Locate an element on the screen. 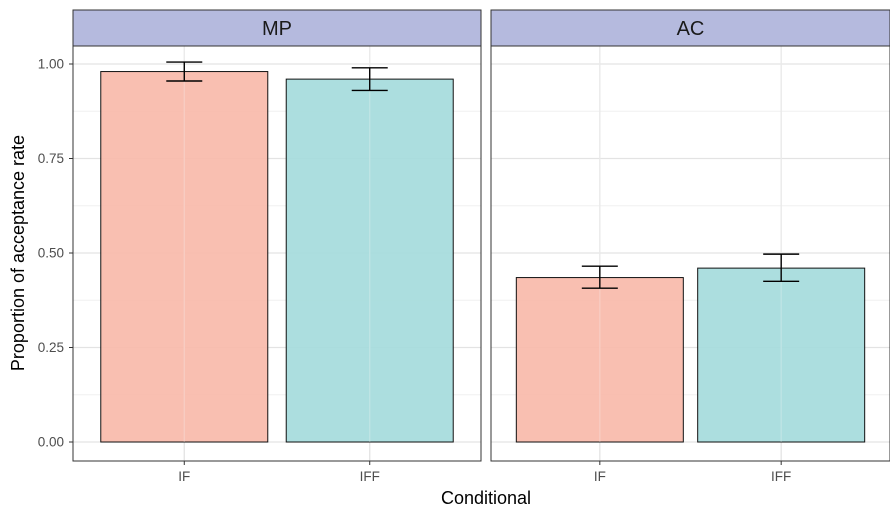 The height and width of the screenshot is (508, 890). y-tick-label: 0.50 is located at coordinates (51, 253).